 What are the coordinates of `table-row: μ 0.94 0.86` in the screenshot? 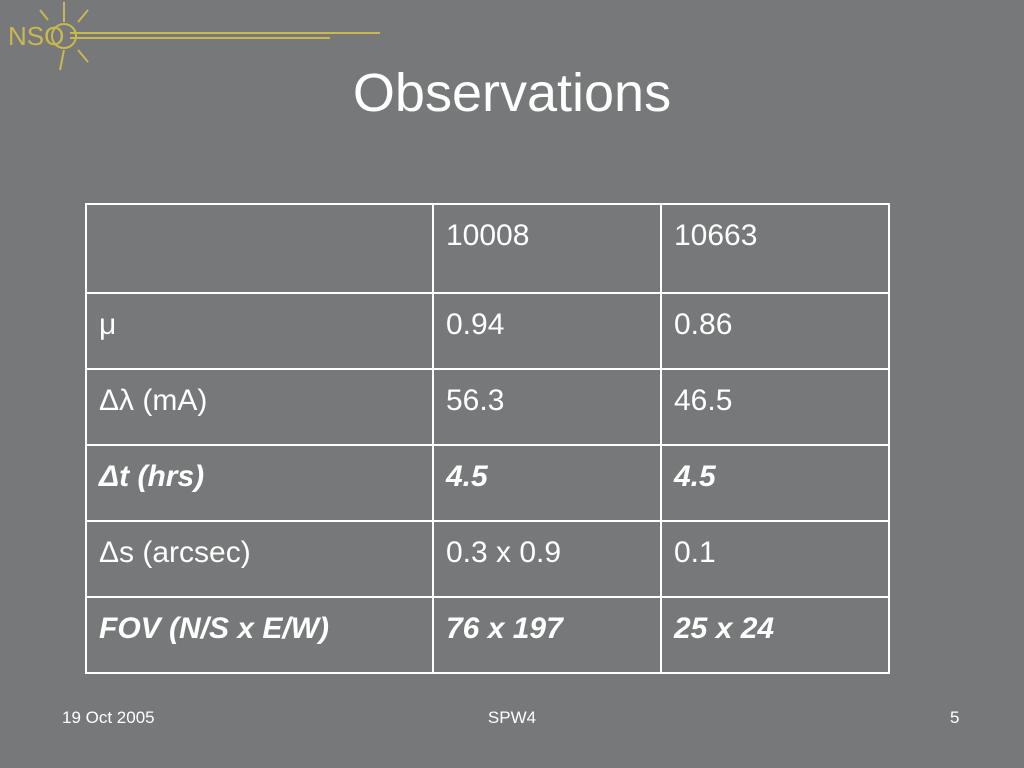 It's located at (487, 331).